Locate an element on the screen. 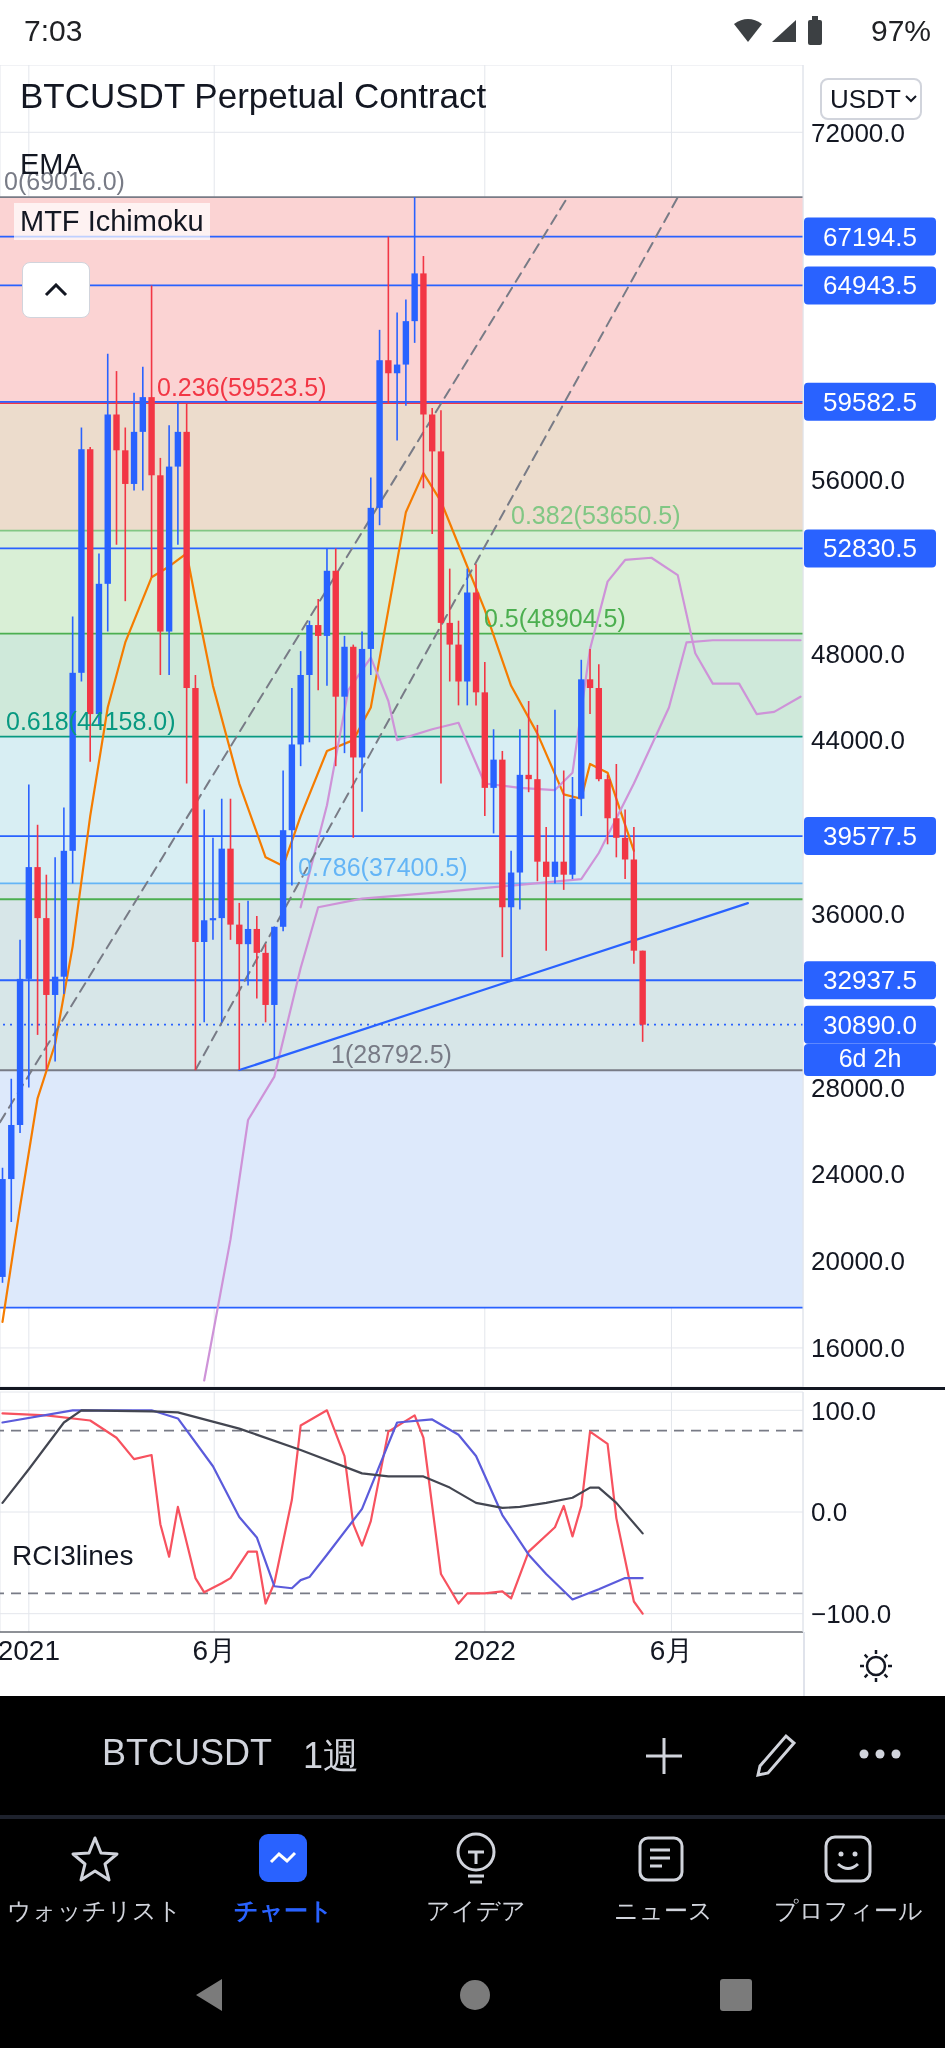 The height and width of the screenshot is (2048, 945). ref-line-label: 59582.5 is located at coordinates (870, 401).